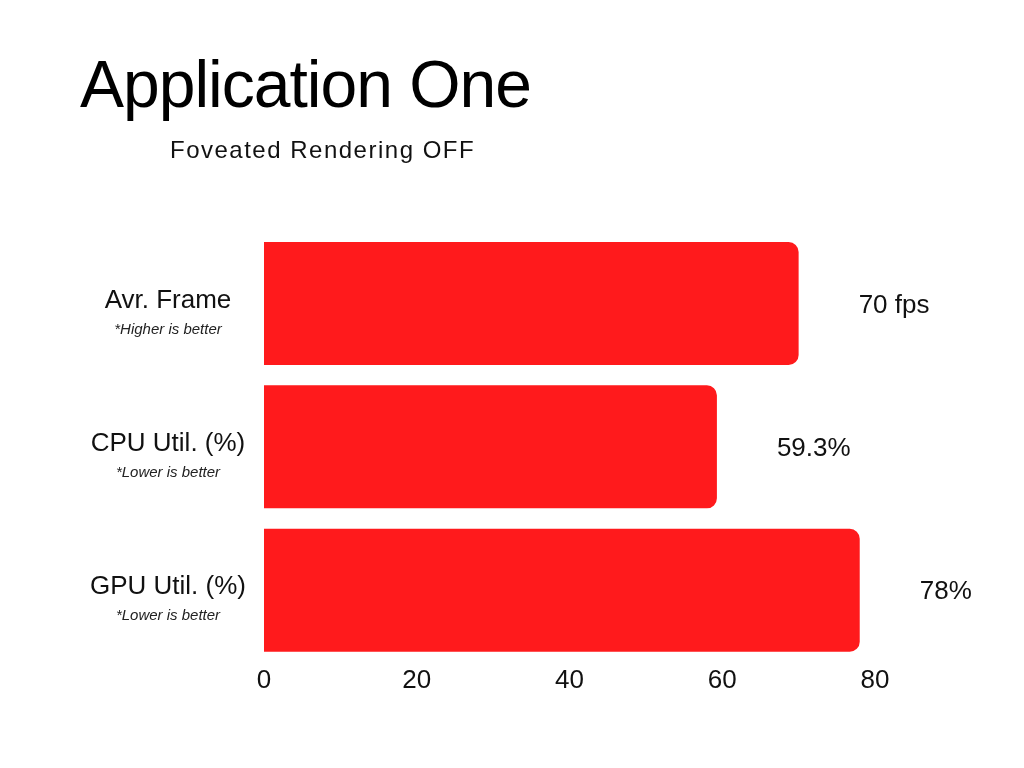 The height and width of the screenshot is (768, 1024). What do you see at coordinates (323, 150) in the screenshot?
I see `chart-subtitle: Foveated Rendering OFF` at bounding box center [323, 150].